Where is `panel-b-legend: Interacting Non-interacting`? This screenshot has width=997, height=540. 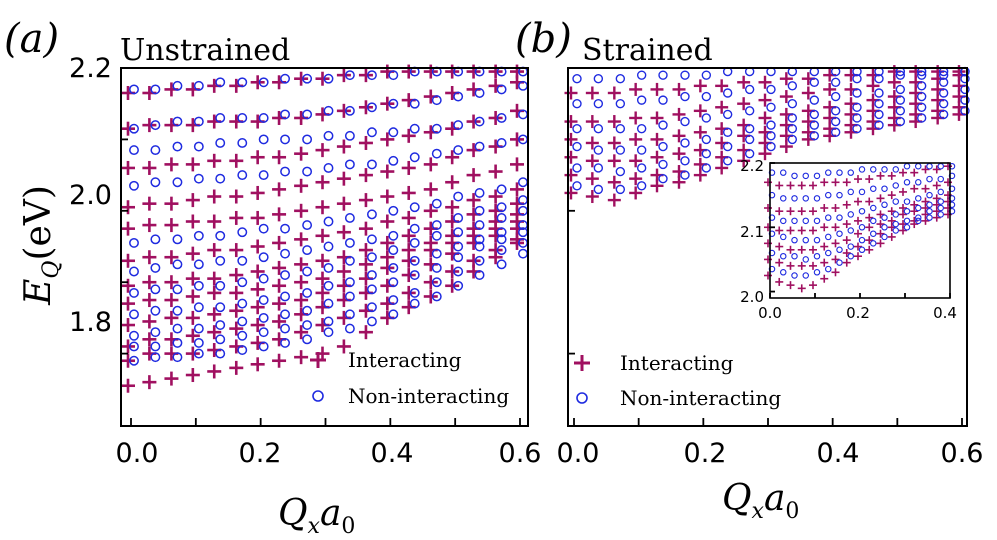
panel-b-legend: Interacting Non-interacting is located at coordinates (677, 380).